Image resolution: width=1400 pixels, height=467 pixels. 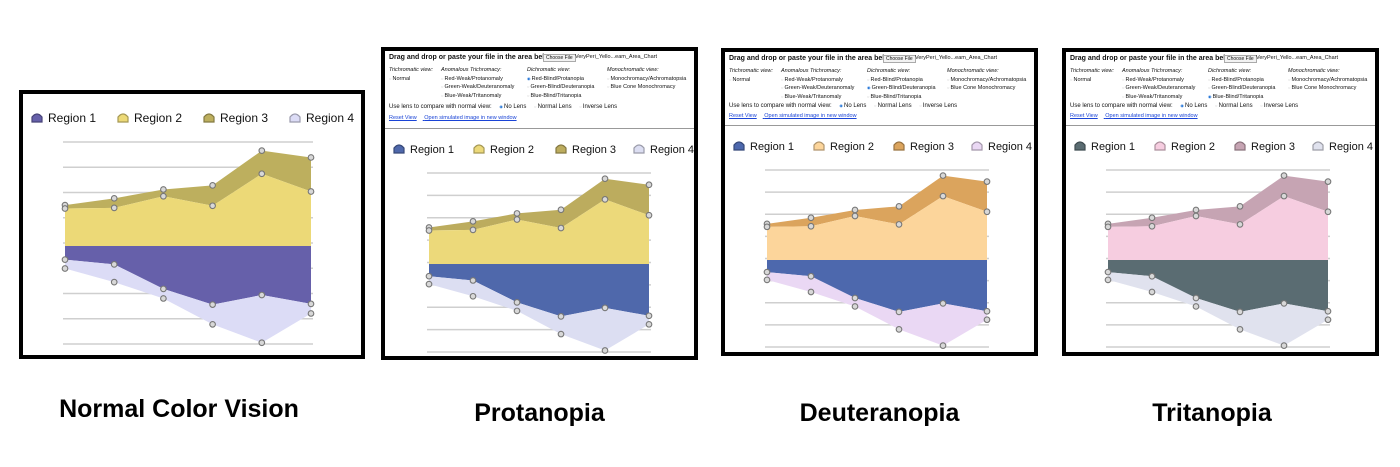 I want to click on legend-item: Region 3, so click(x=1264, y=147).